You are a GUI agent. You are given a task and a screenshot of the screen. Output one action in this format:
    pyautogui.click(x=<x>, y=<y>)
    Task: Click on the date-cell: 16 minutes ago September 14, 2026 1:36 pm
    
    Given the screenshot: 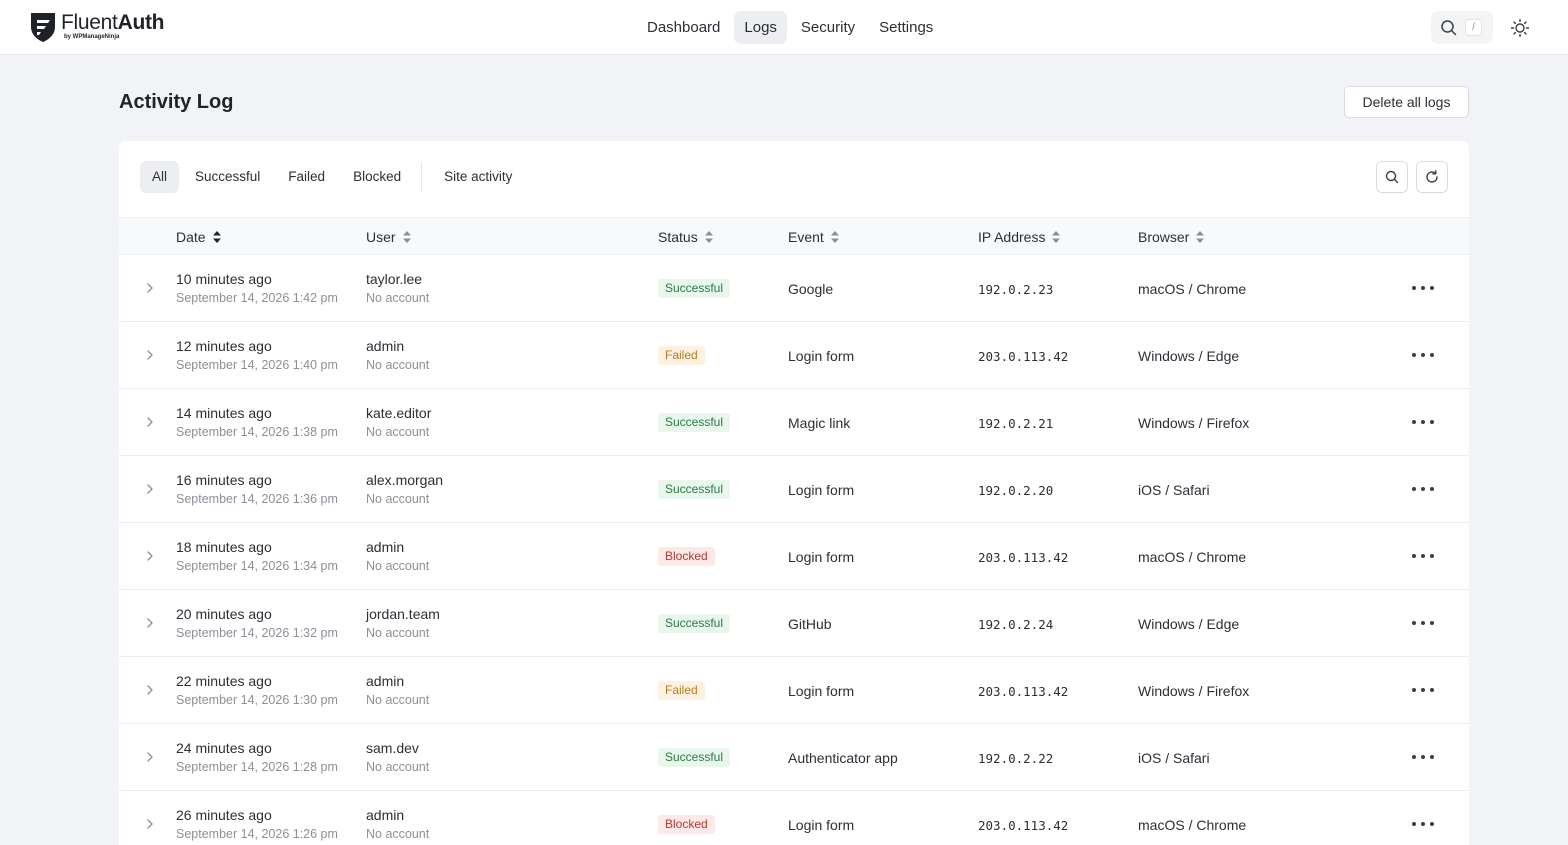 What is the action you would take?
    pyautogui.click(x=257, y=489)
    